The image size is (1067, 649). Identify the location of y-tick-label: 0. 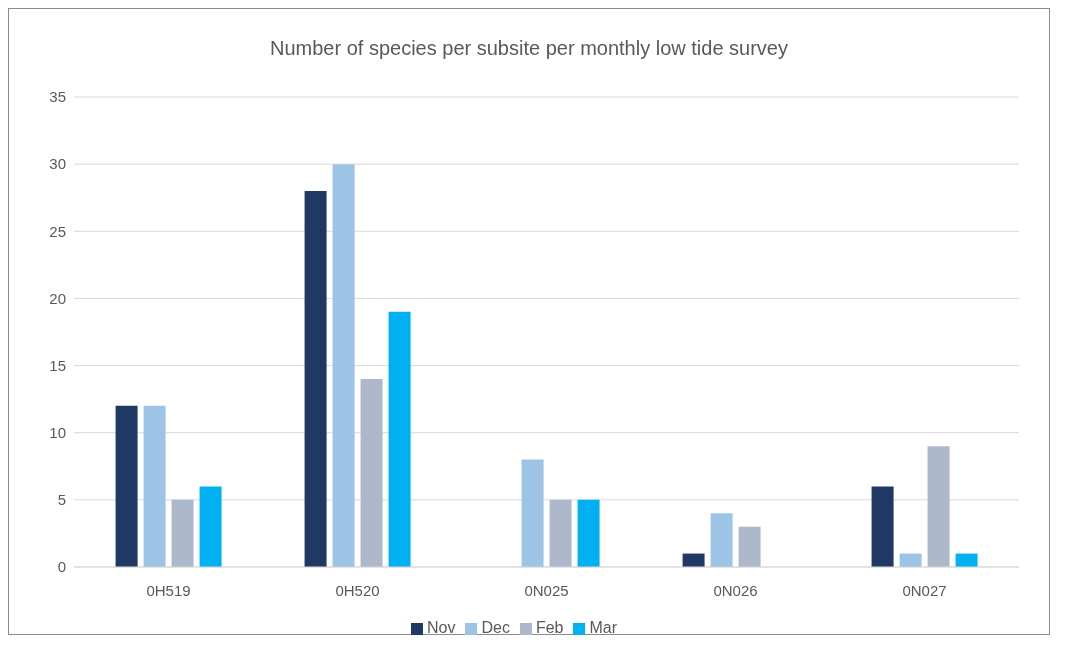
(61, 567).